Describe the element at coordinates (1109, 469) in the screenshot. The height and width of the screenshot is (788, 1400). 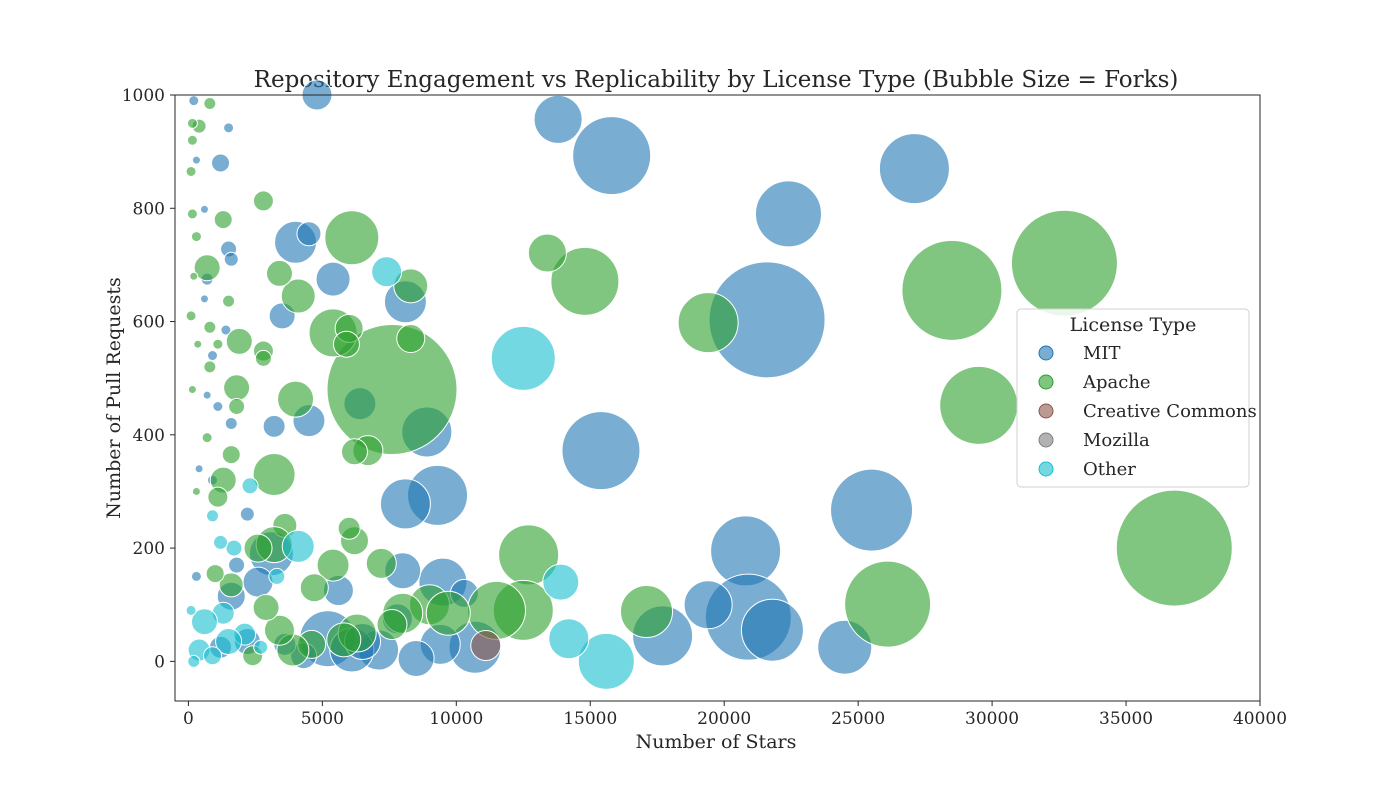
I see `legend-label-other: Other` at that location.